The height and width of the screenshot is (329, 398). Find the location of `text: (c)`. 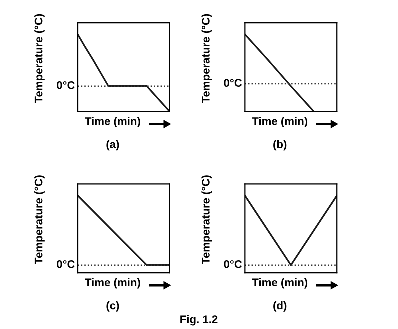

text: (c) is located at coordinates (113, 306).